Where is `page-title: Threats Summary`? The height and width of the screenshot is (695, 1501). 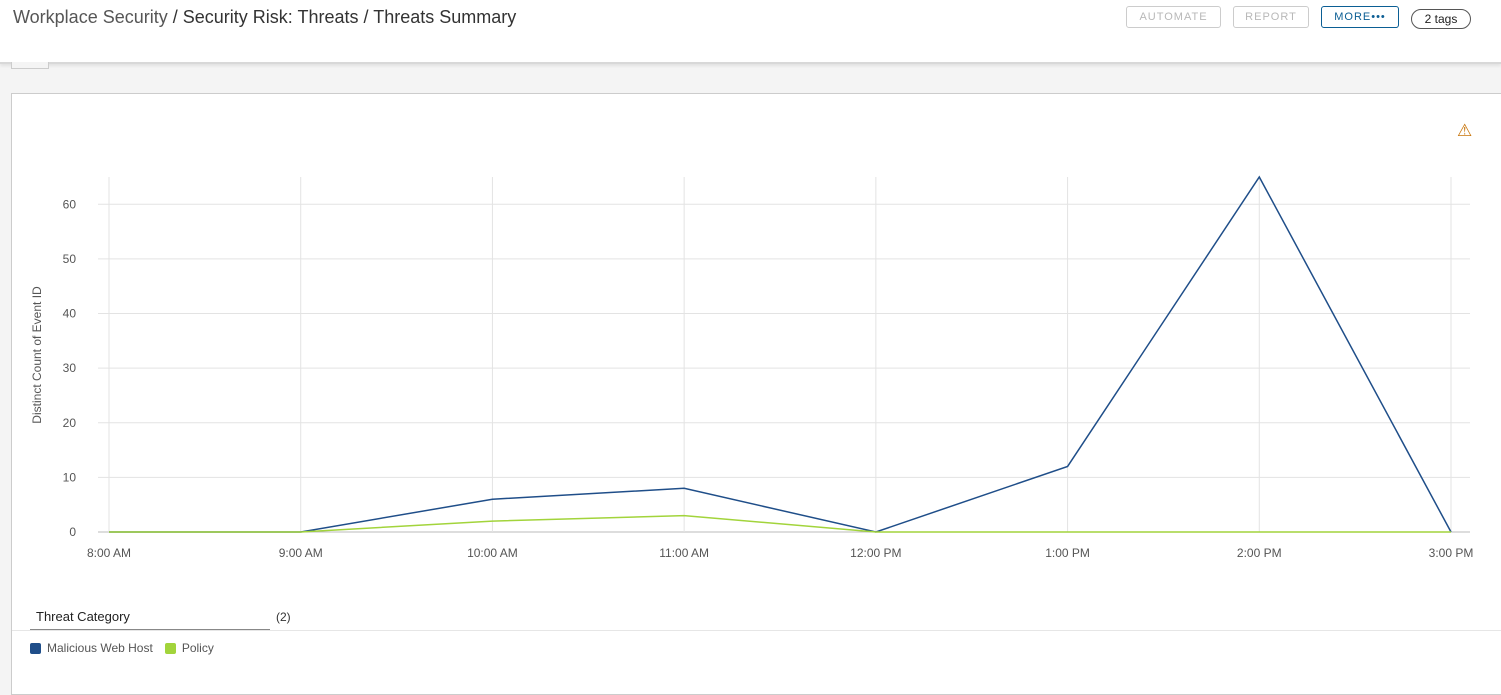
page-title: Threats Summary is located at coordinates (445, 17).